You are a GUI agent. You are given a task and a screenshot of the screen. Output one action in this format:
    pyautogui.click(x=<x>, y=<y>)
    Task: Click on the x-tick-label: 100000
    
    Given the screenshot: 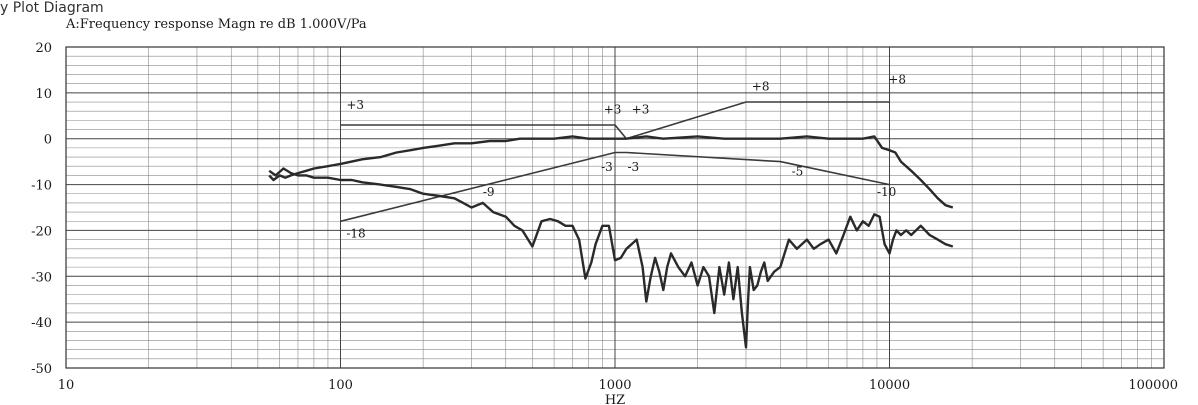 What is the action you would take?
    pyautogui.click(x=1153, y=385)
    